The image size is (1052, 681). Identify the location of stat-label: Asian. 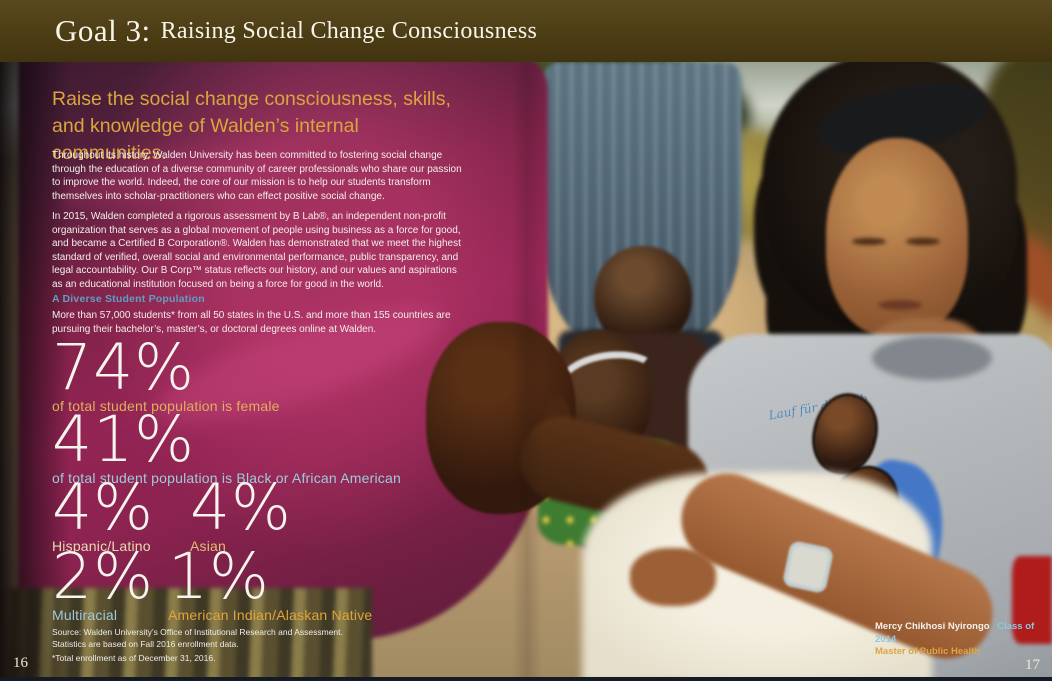
(207, 546).